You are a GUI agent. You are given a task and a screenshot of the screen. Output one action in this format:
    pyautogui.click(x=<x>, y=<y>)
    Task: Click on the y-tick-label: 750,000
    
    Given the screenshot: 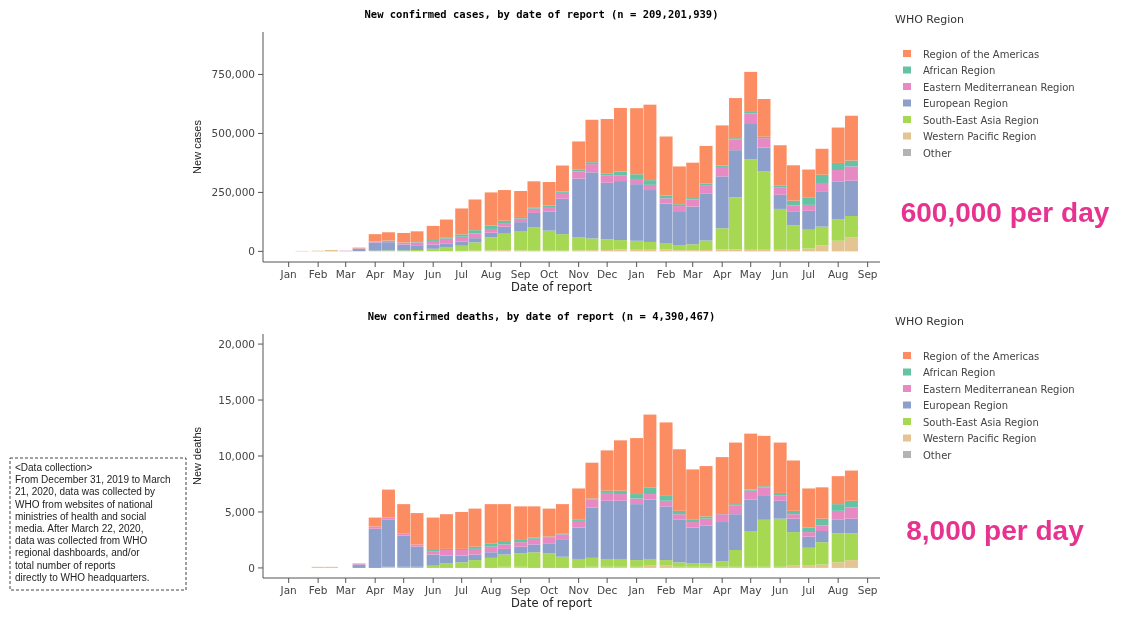 What is the action you would take?
    pyautogui.click(x=233, y=74)
    